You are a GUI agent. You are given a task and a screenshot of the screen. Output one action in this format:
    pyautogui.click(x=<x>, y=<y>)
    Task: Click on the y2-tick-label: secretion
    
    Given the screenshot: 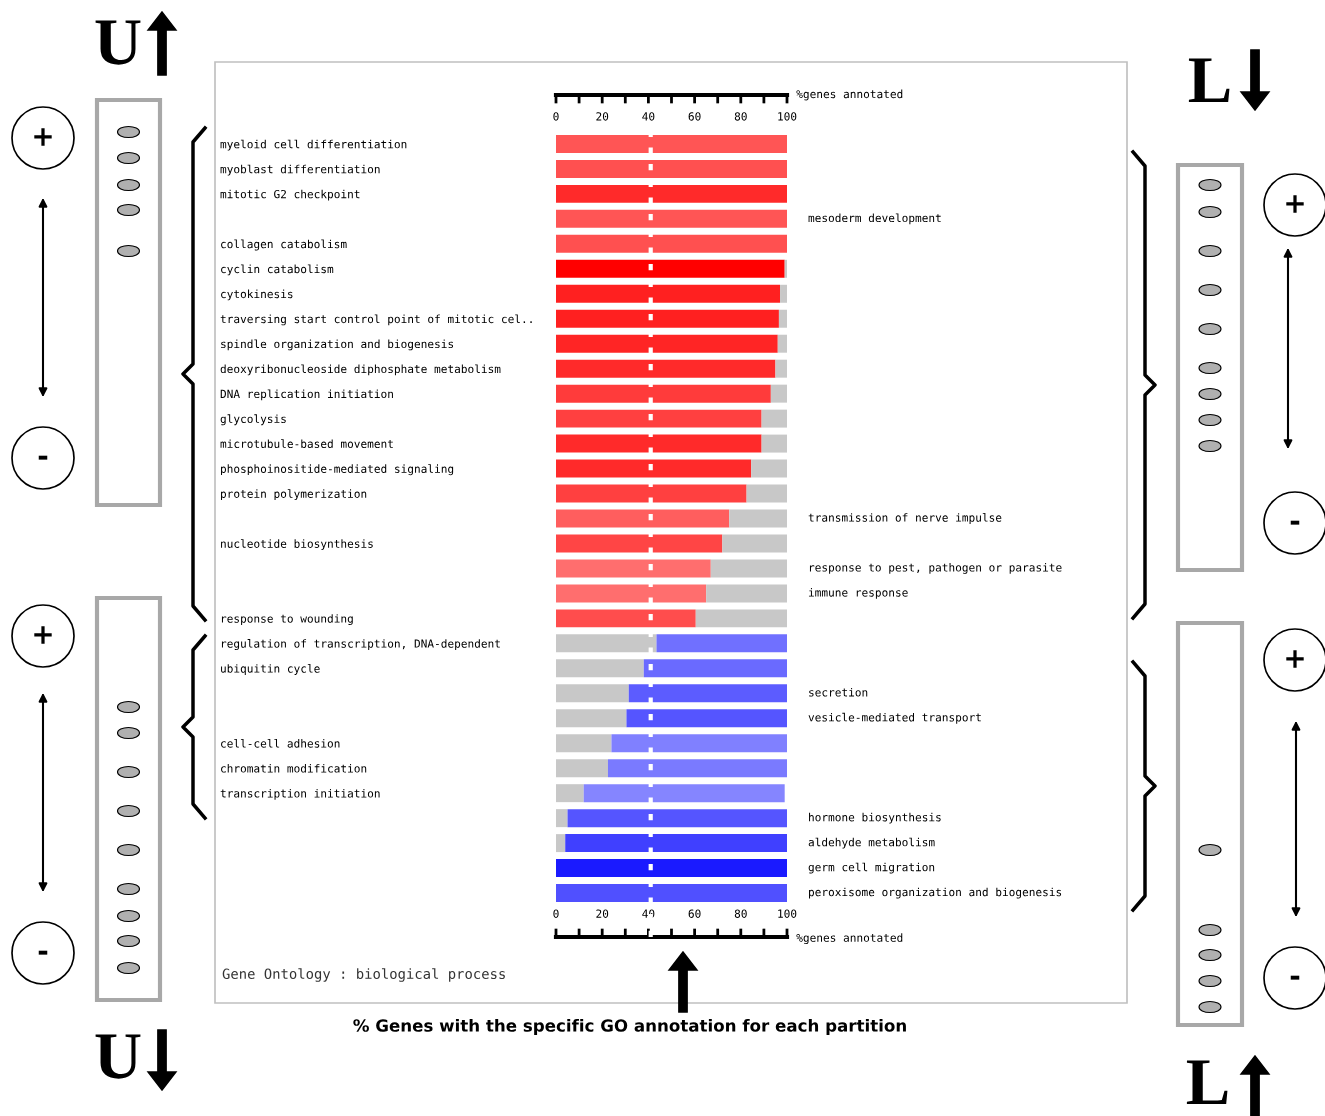 What is the action you would take?
    pyautogui.click(x=838, y=692)
    